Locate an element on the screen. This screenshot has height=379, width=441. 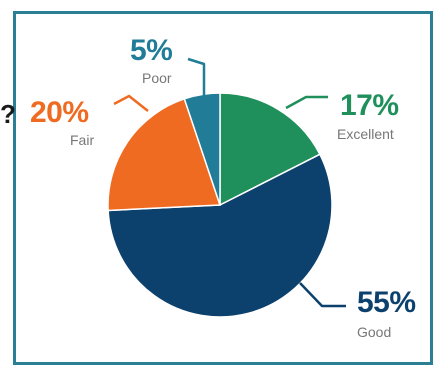
slice-percent-poor: 5% is located at coordinates (151, 50).